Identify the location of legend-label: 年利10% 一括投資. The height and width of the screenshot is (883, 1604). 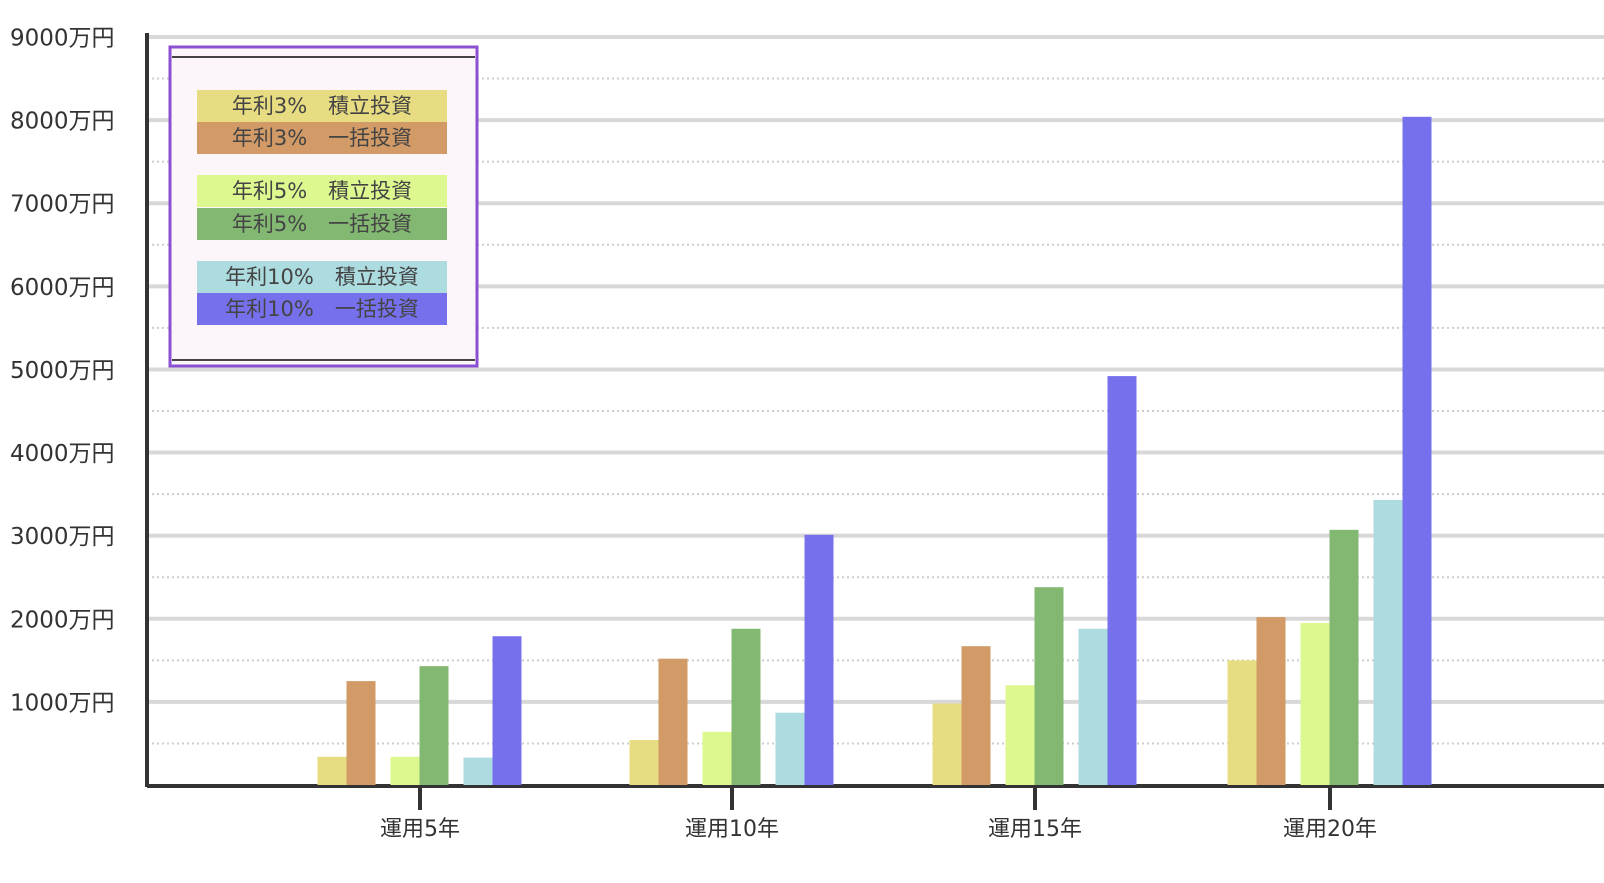
(322, 309).